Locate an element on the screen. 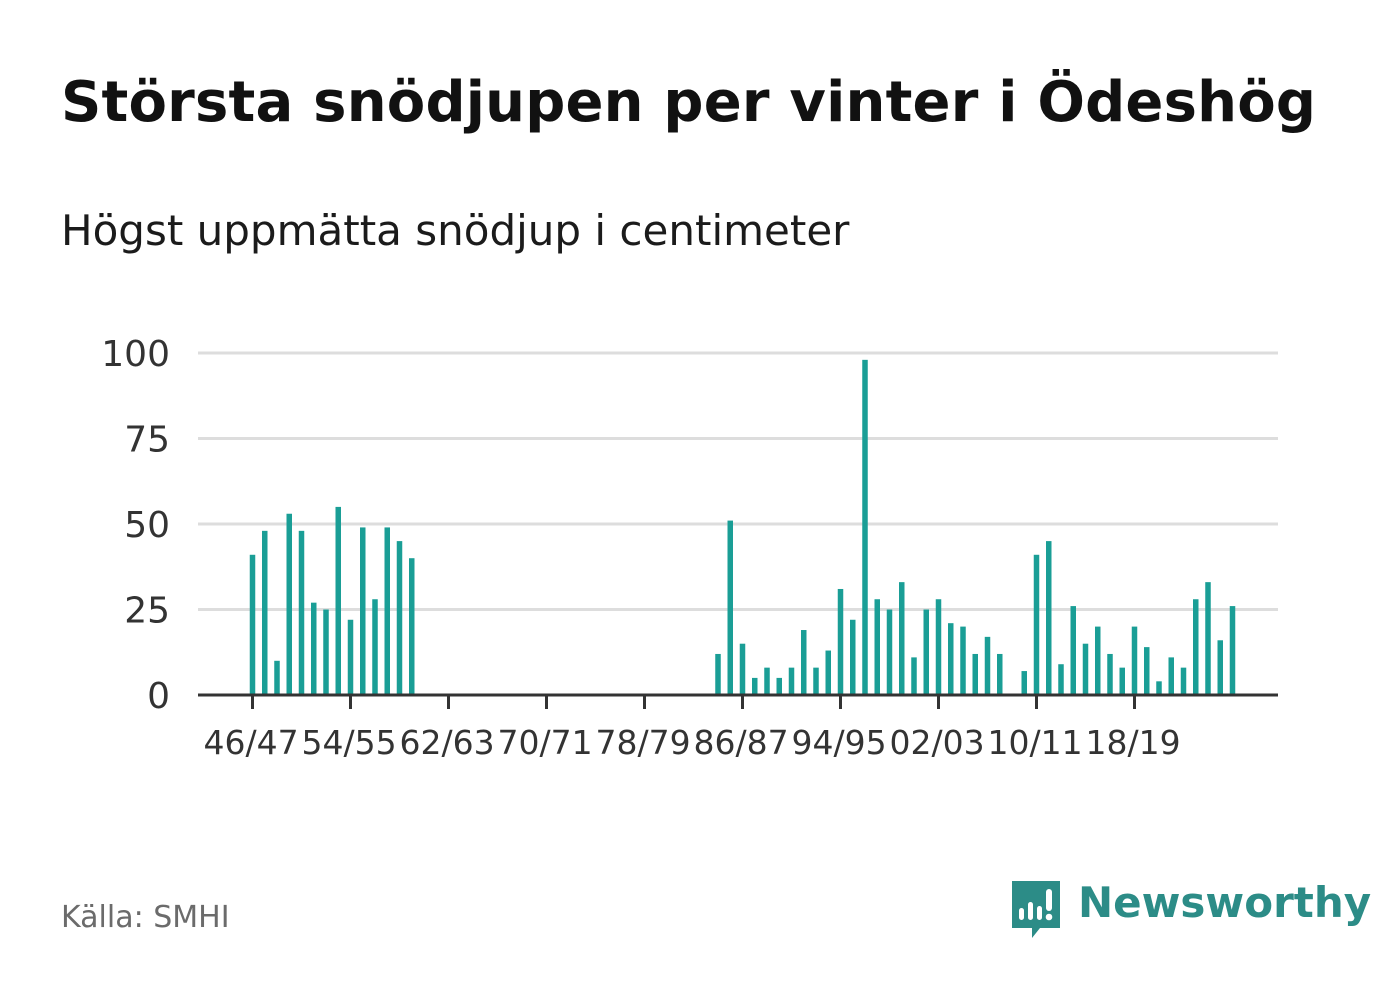 This screenshot has width=1382, height=999. source-note: Källa: SMHI is located at coordinates (145, 917).